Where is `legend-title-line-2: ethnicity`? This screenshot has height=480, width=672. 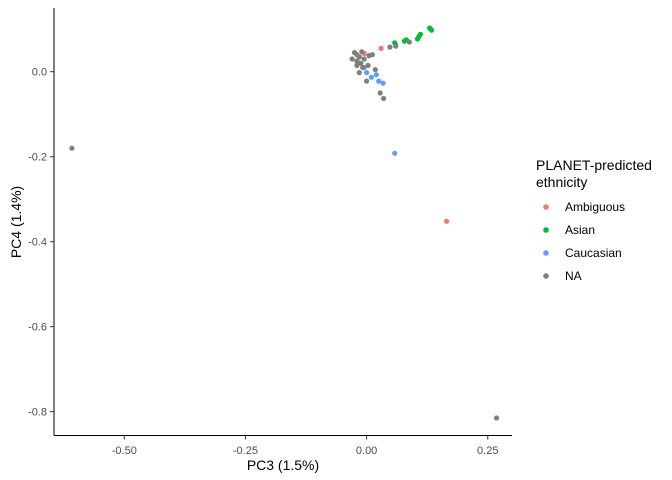
legend-title-line-2: ethnicity is located at coordinates (561, 182).